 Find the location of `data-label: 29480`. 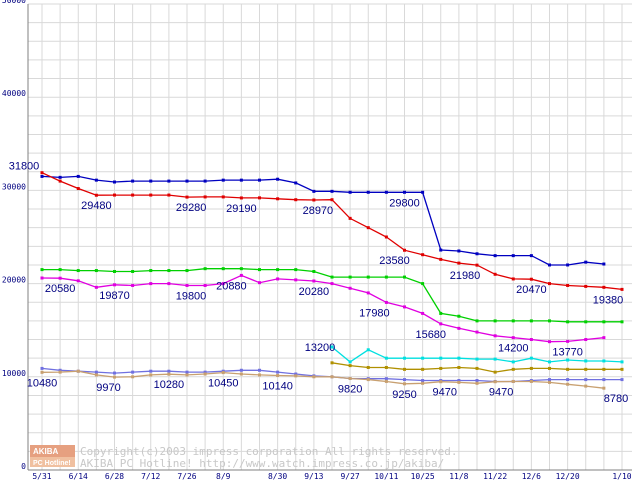

data-label: 29480 is located at coordinates (96, 206).